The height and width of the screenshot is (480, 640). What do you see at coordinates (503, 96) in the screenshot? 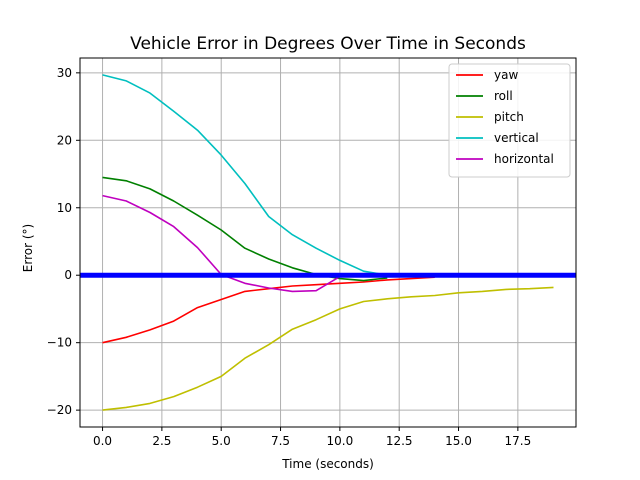
I see `legend-label-roll: roll` at bounding box center [503, 96].